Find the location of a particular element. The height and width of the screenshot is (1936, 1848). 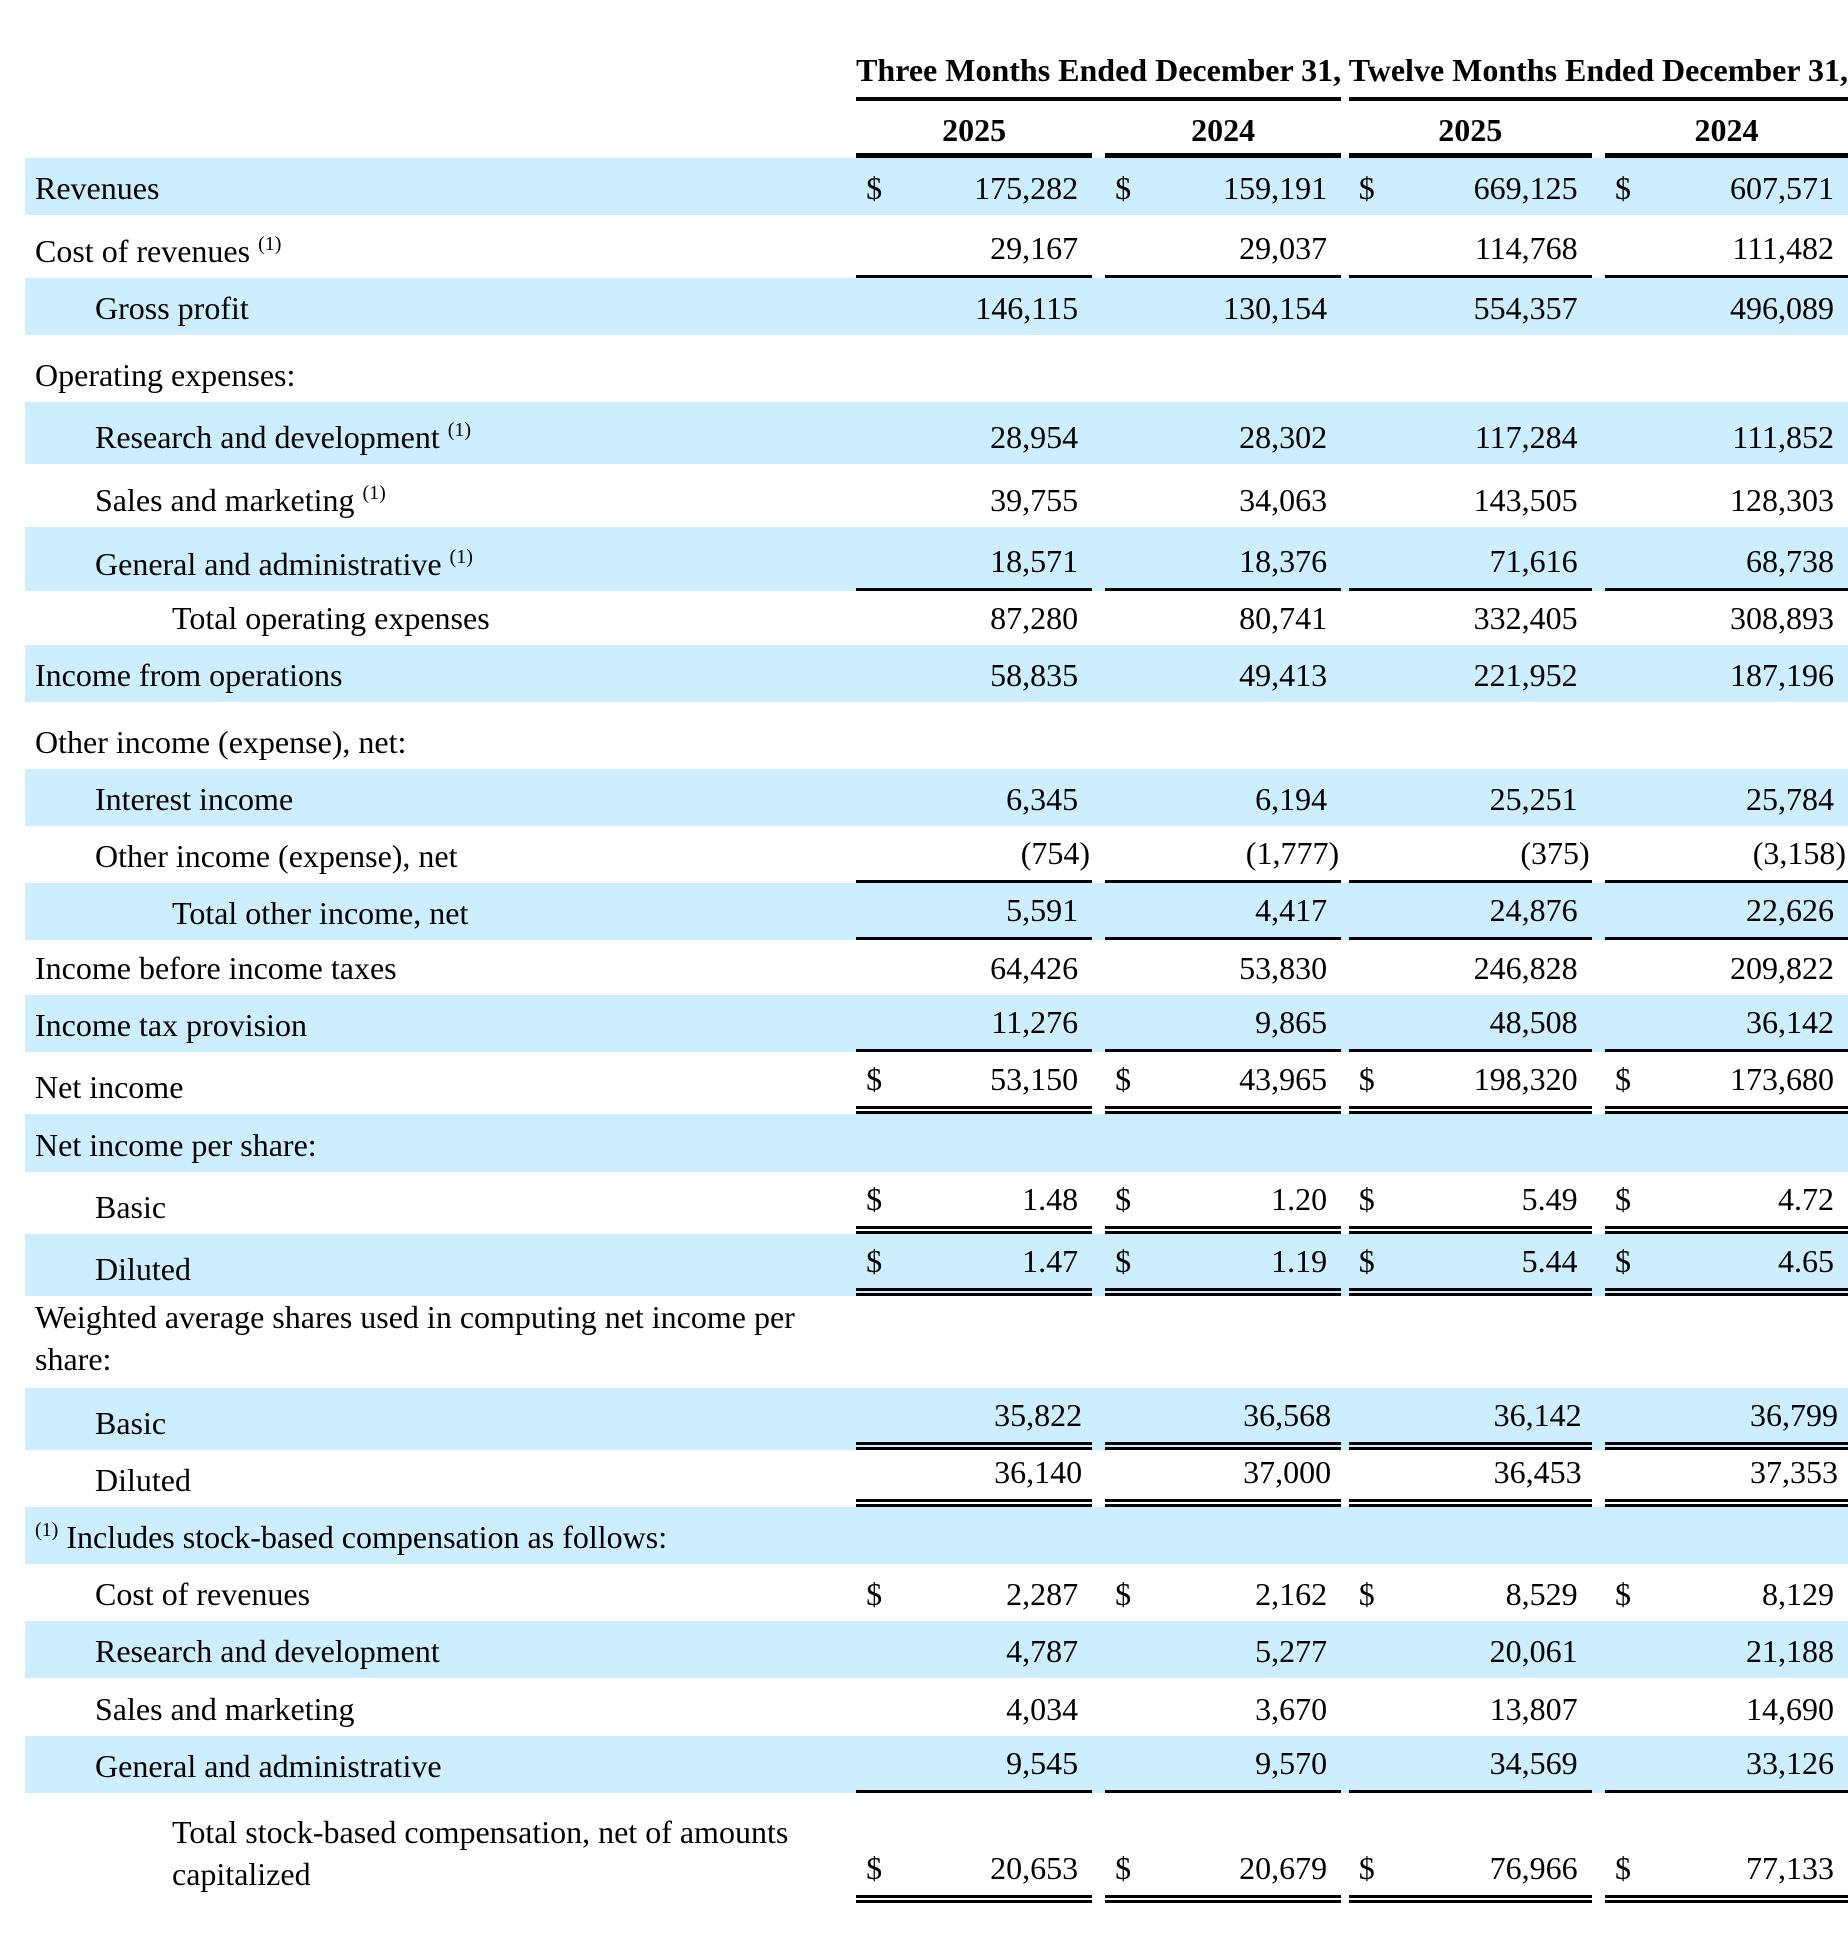

row-label: Diluted is located at coordinates (440, 1265).